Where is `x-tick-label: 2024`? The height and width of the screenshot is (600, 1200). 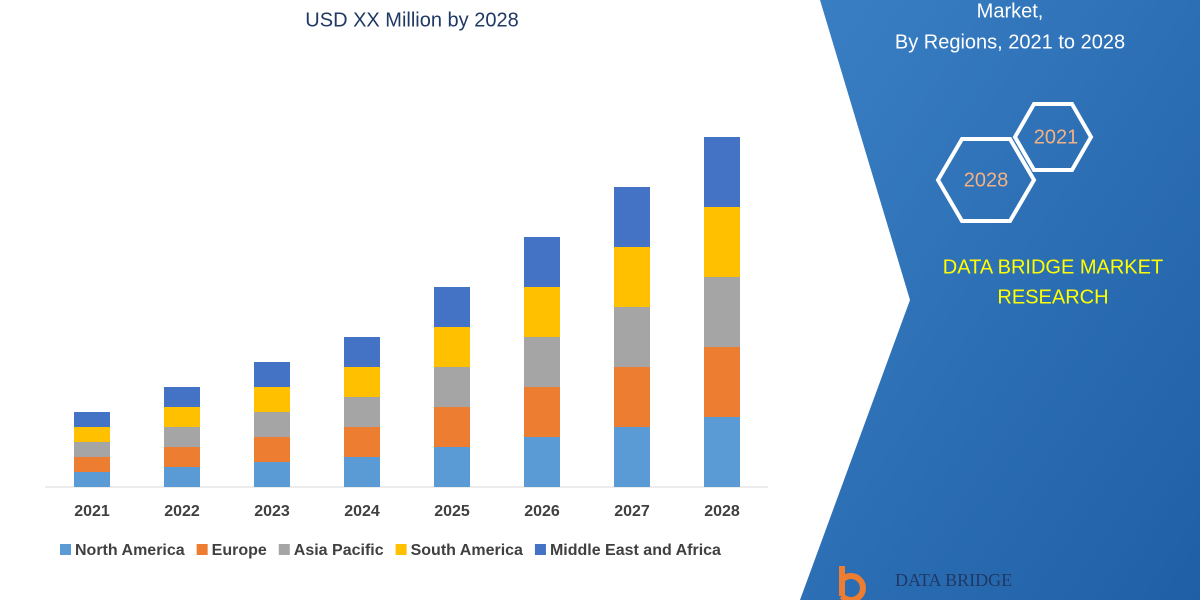 x-tick-label: 2024 is located at coordinates (362, 511).